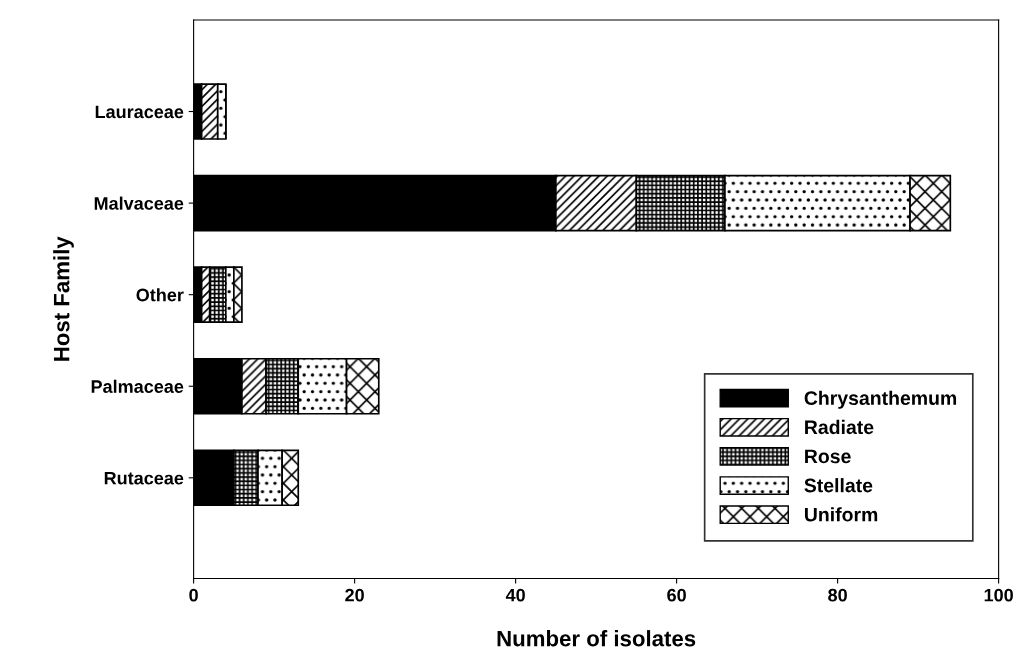 The width and height of the screenshot is (1019, 665). What do you see at coordinates (837, 595) in the screenshot?
I see `x-tick-label: 80` at bounding box center [837, 595].